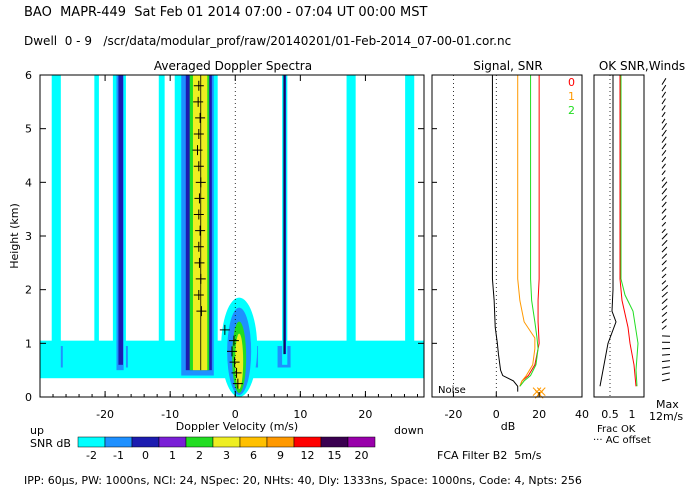 The image size is (700, 500). I want to click on snr-ground-marker, so click(541, 391).